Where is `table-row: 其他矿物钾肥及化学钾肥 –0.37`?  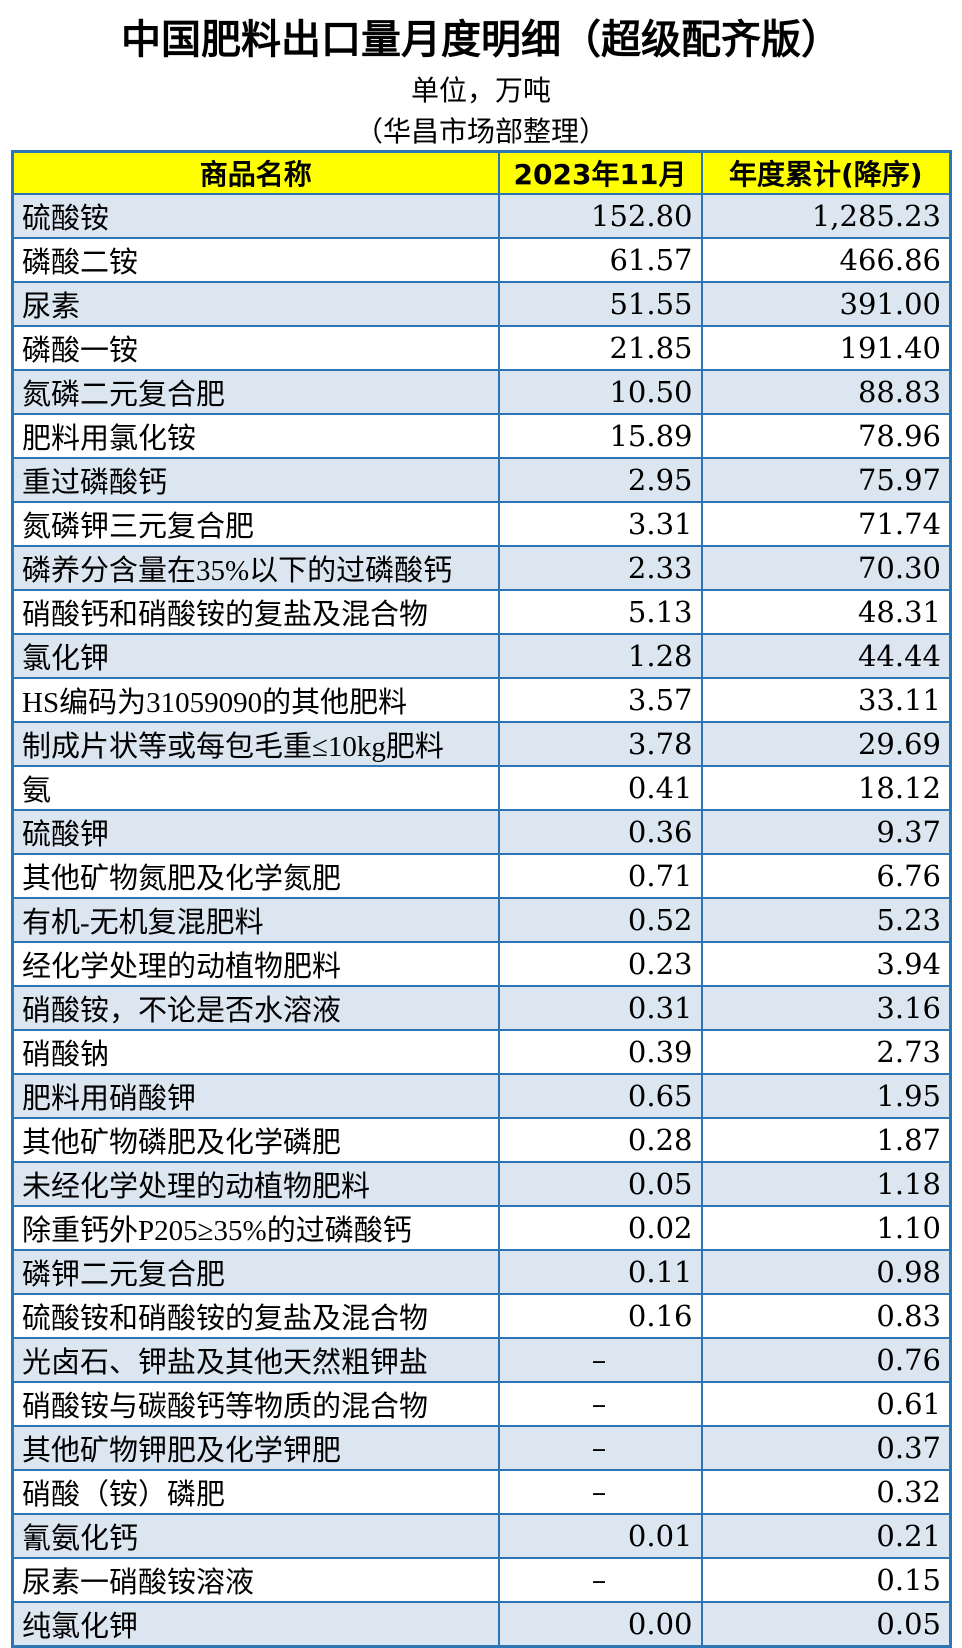 table-row: 其他矿物钾肥及化学钾肥 –0.37 is located at coordinates (481, 1448).